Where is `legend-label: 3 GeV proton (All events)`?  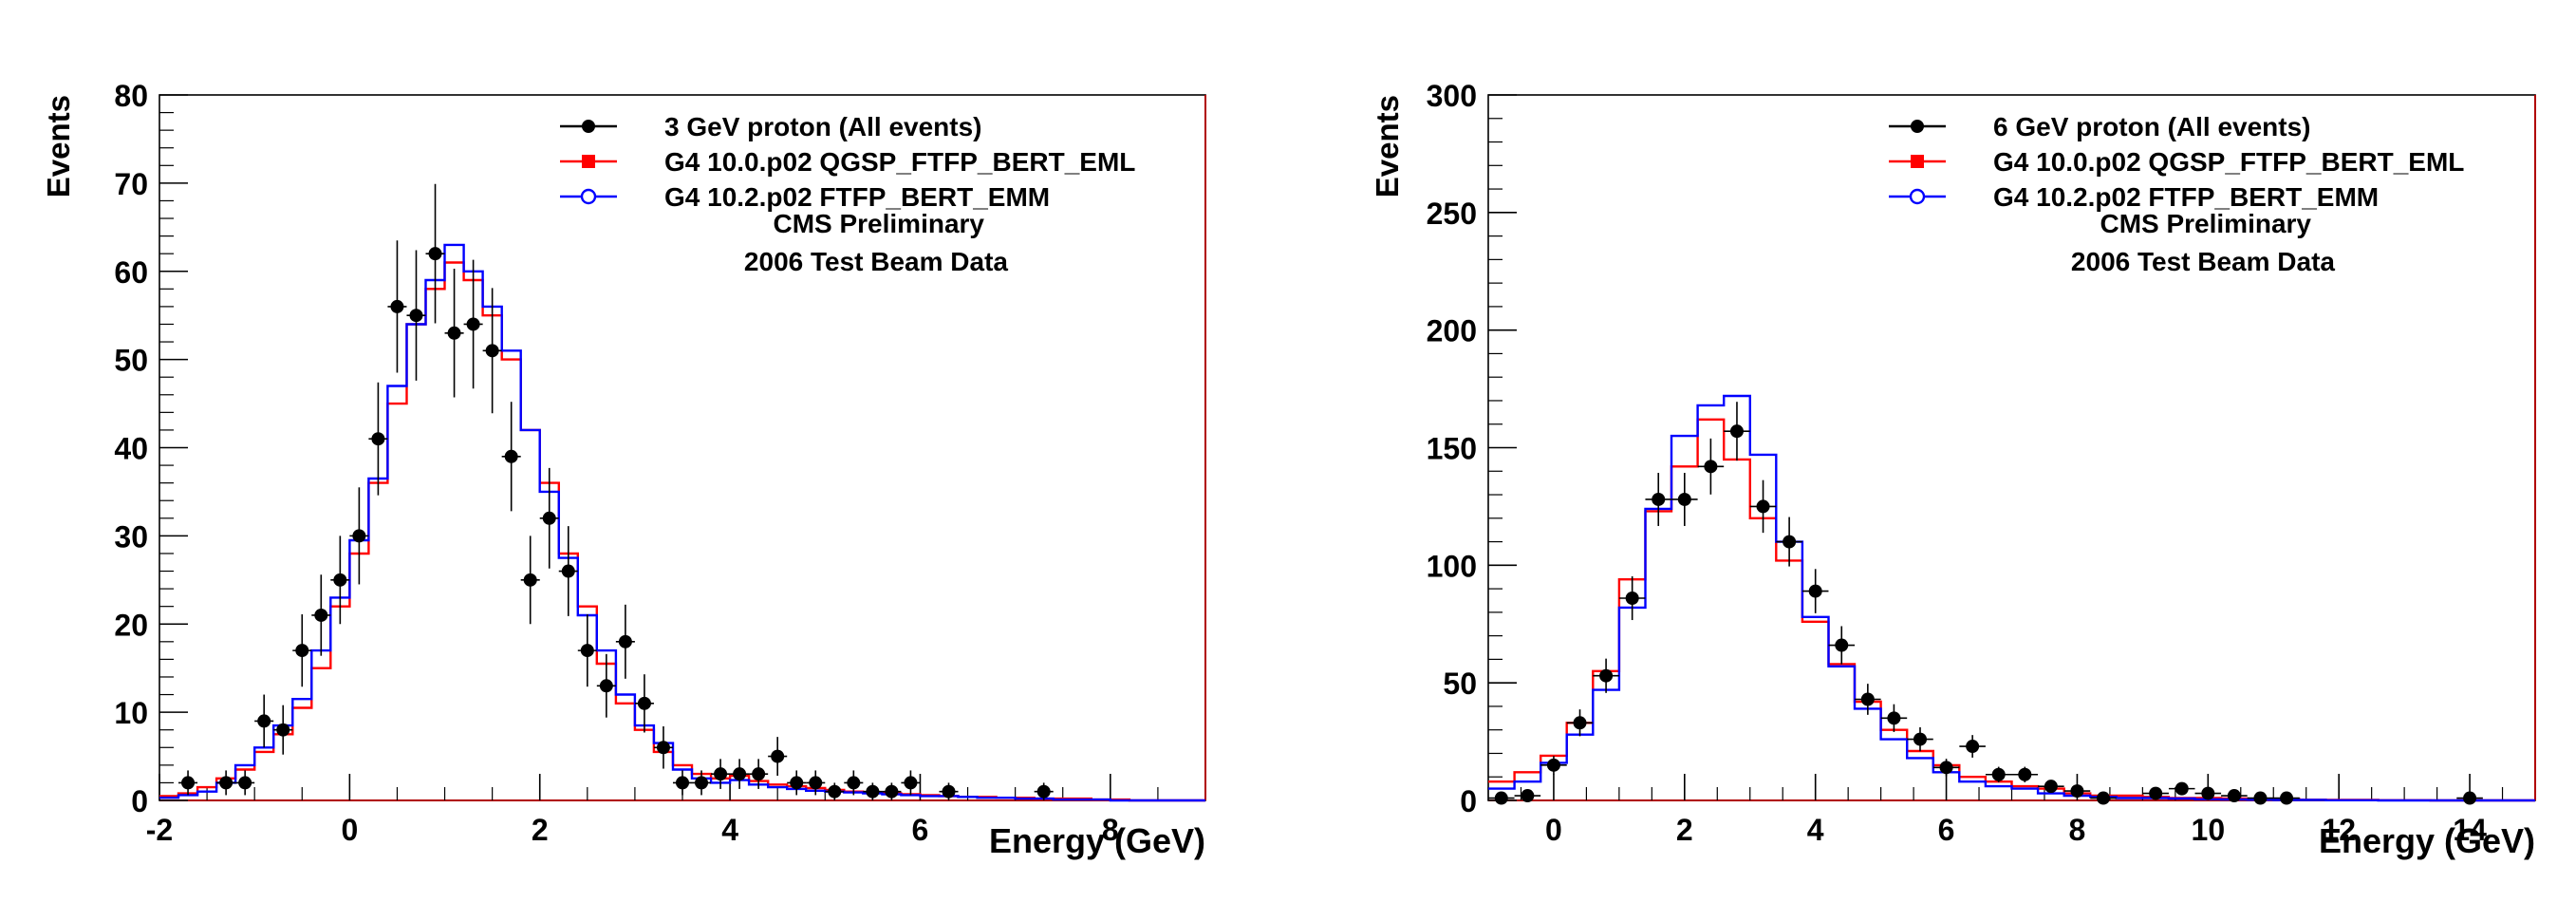
legend-label: 3 GeV proton (All events) is located at coordinates (823, 126).